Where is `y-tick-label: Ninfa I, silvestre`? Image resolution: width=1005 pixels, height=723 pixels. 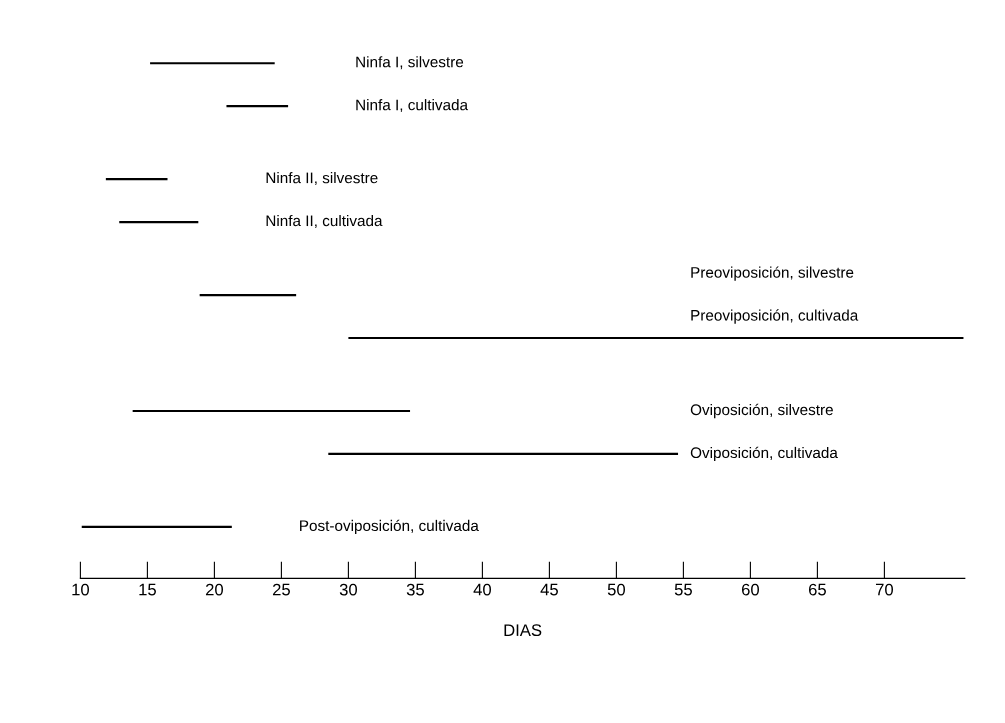 y-tick-label: Ninfa I, silvestre is located at coordinates (410, 63).